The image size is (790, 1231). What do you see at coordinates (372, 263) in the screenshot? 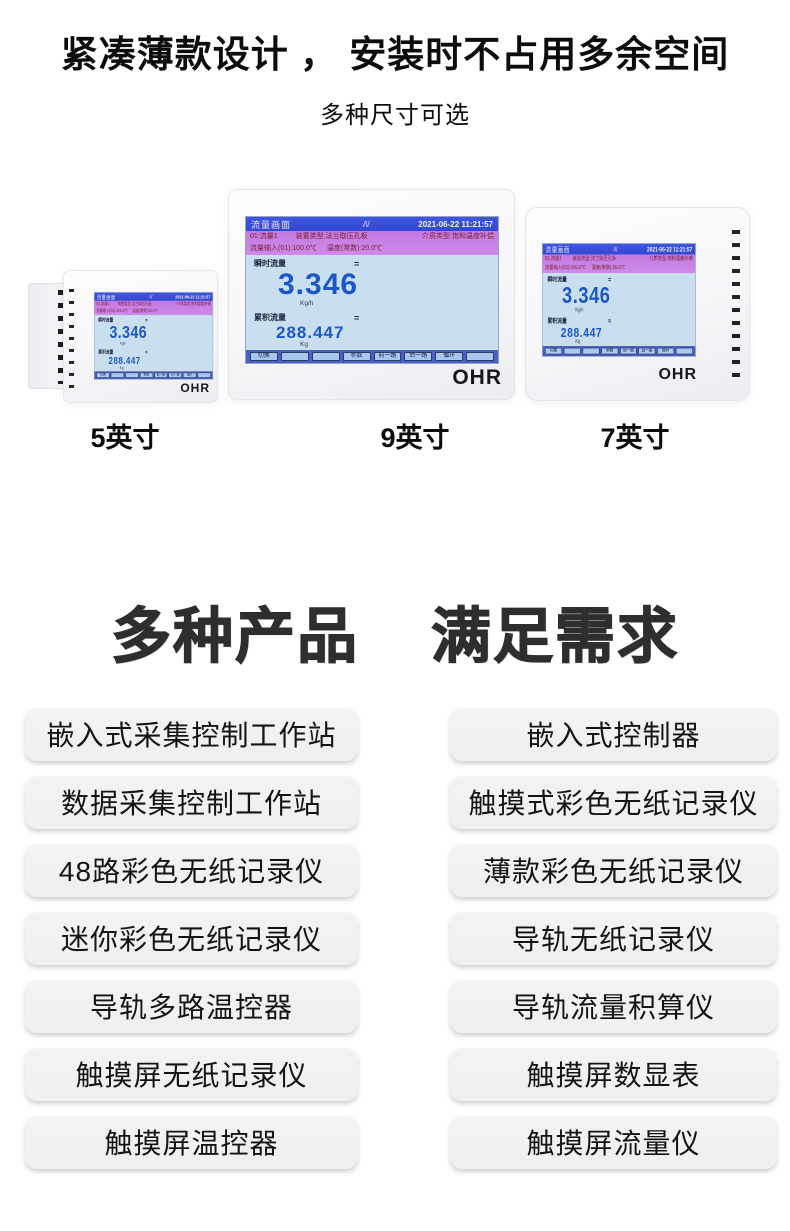
I see `instant-flow-row: 瞬时流量 =` at bounding box center [372, 263].